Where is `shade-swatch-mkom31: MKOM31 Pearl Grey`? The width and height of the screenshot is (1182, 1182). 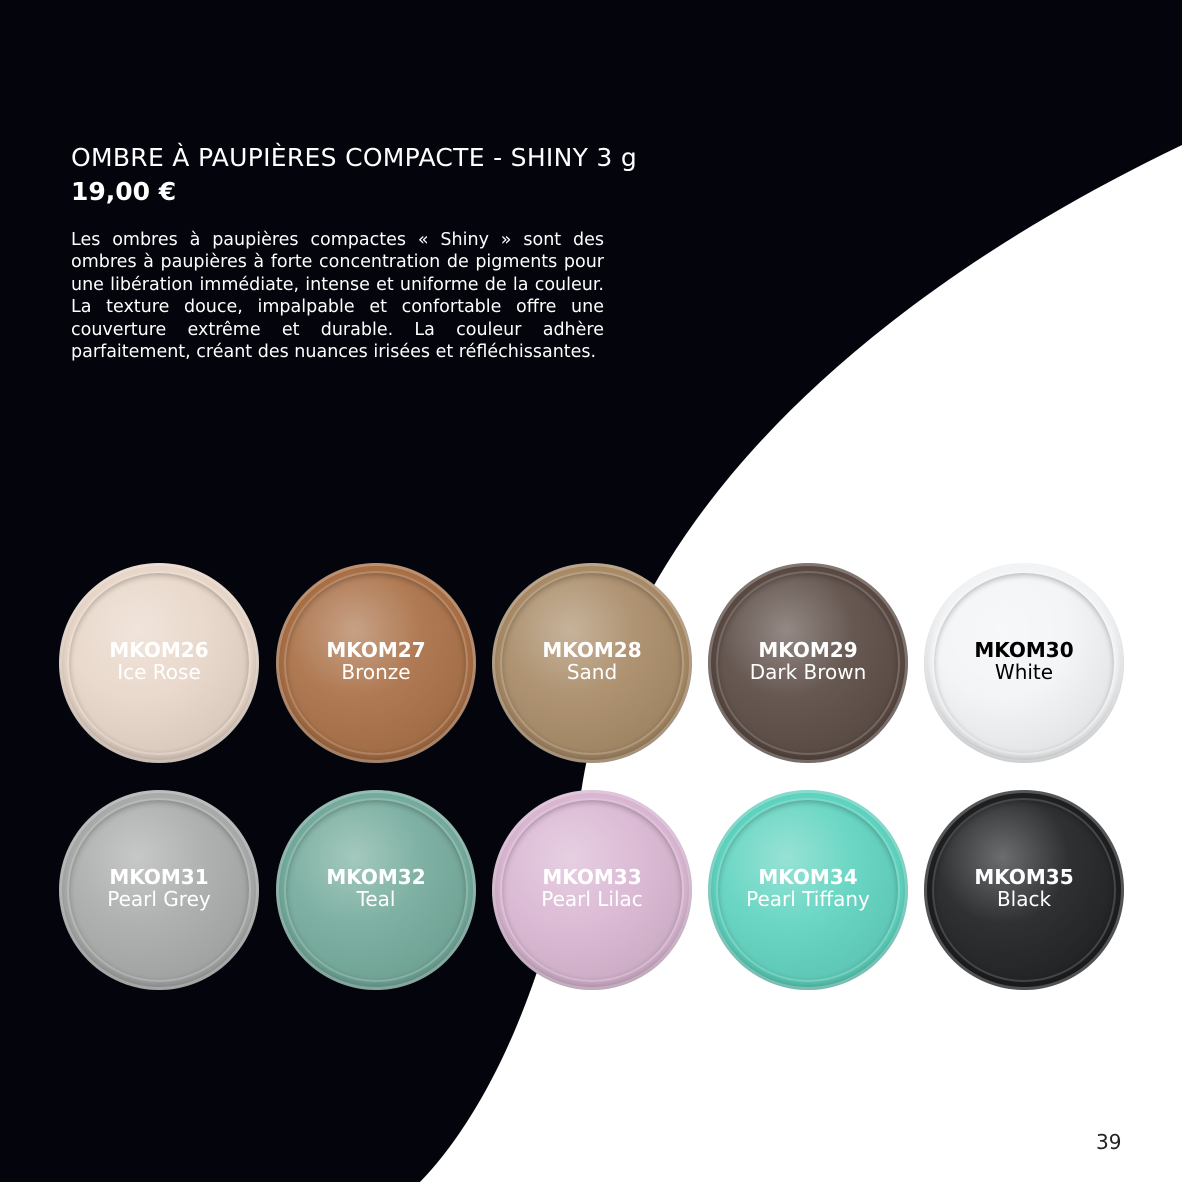
shade-swatch-mkom31: MKOM31 Pearl Grey is located at coordinates (159, 890).